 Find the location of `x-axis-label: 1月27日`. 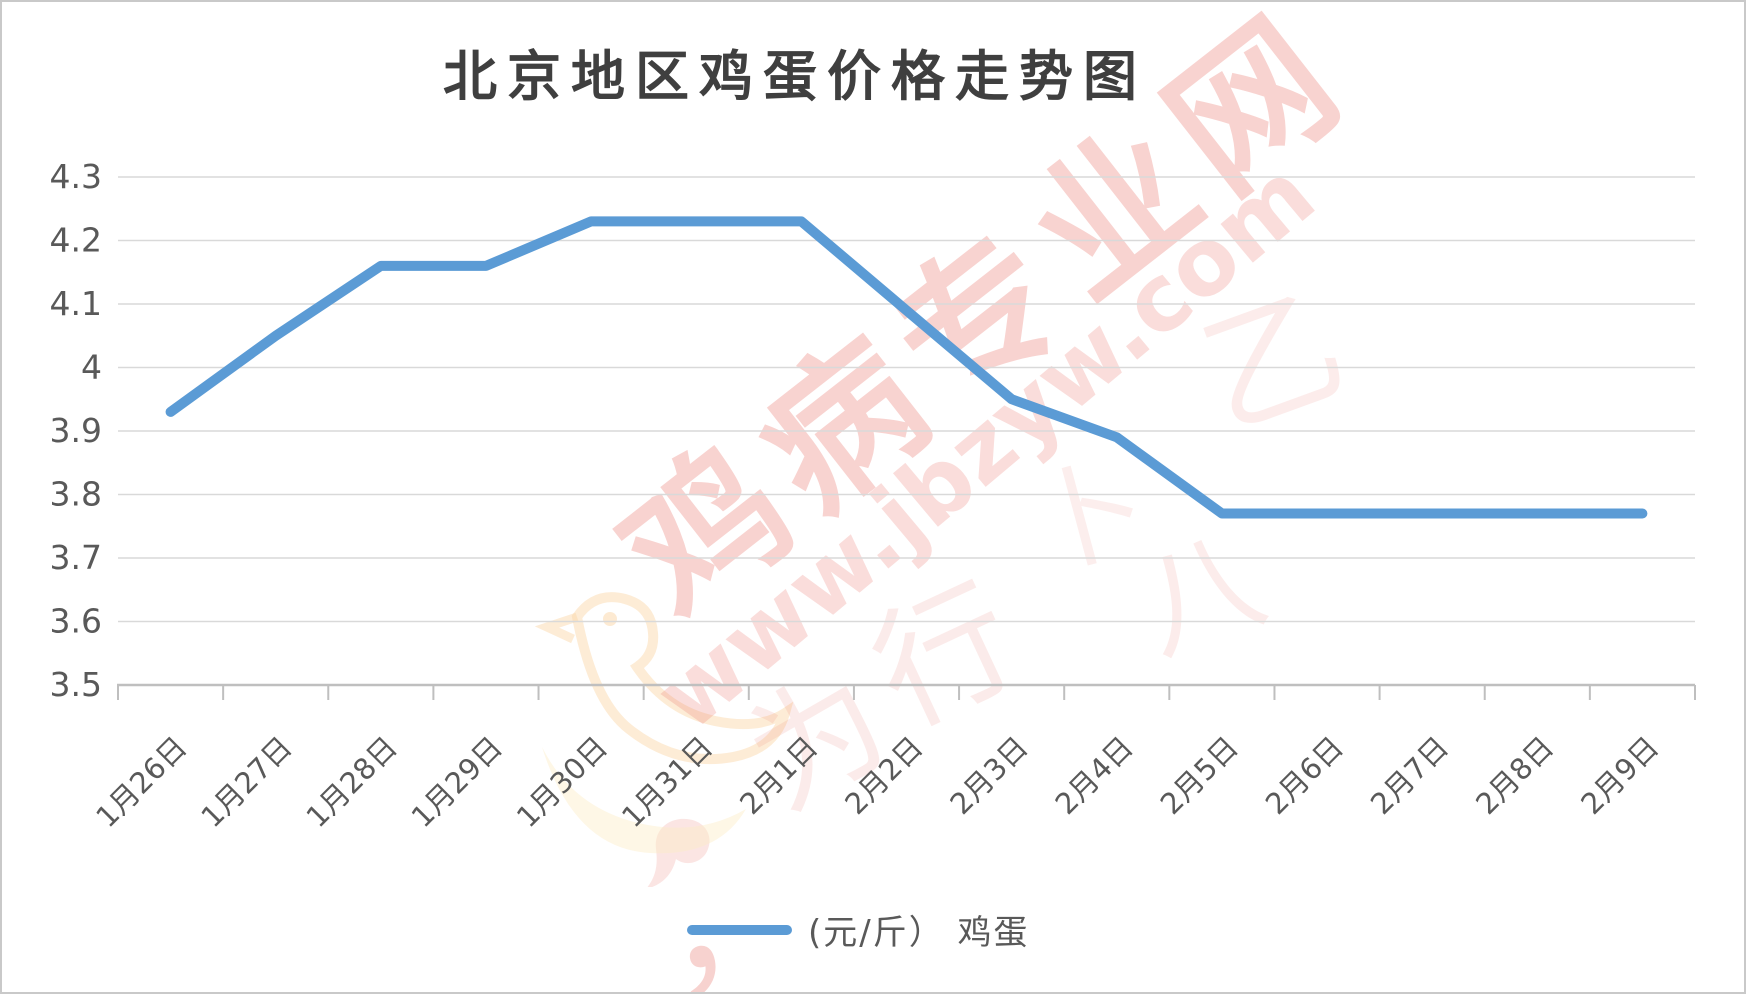

x-axis-label: 1月27日 is located at coordinates (246, 782).